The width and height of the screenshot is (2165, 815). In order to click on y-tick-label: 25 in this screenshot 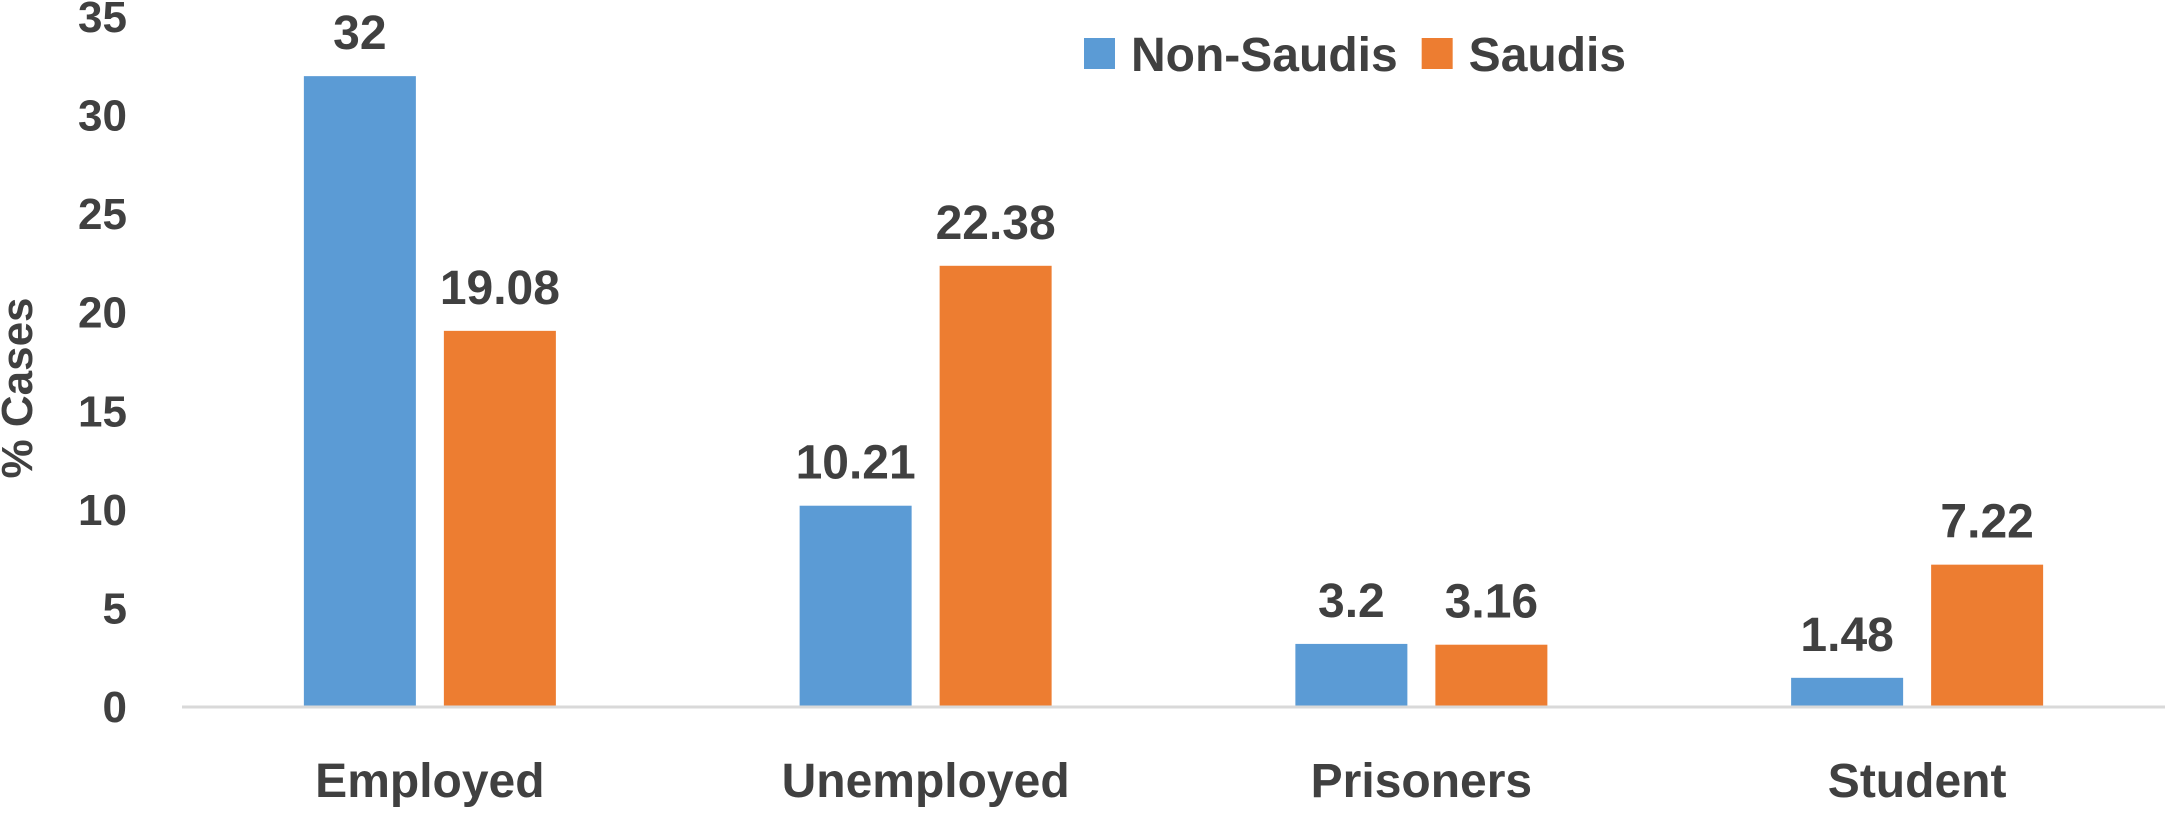, I will do `click(102, 214)`.